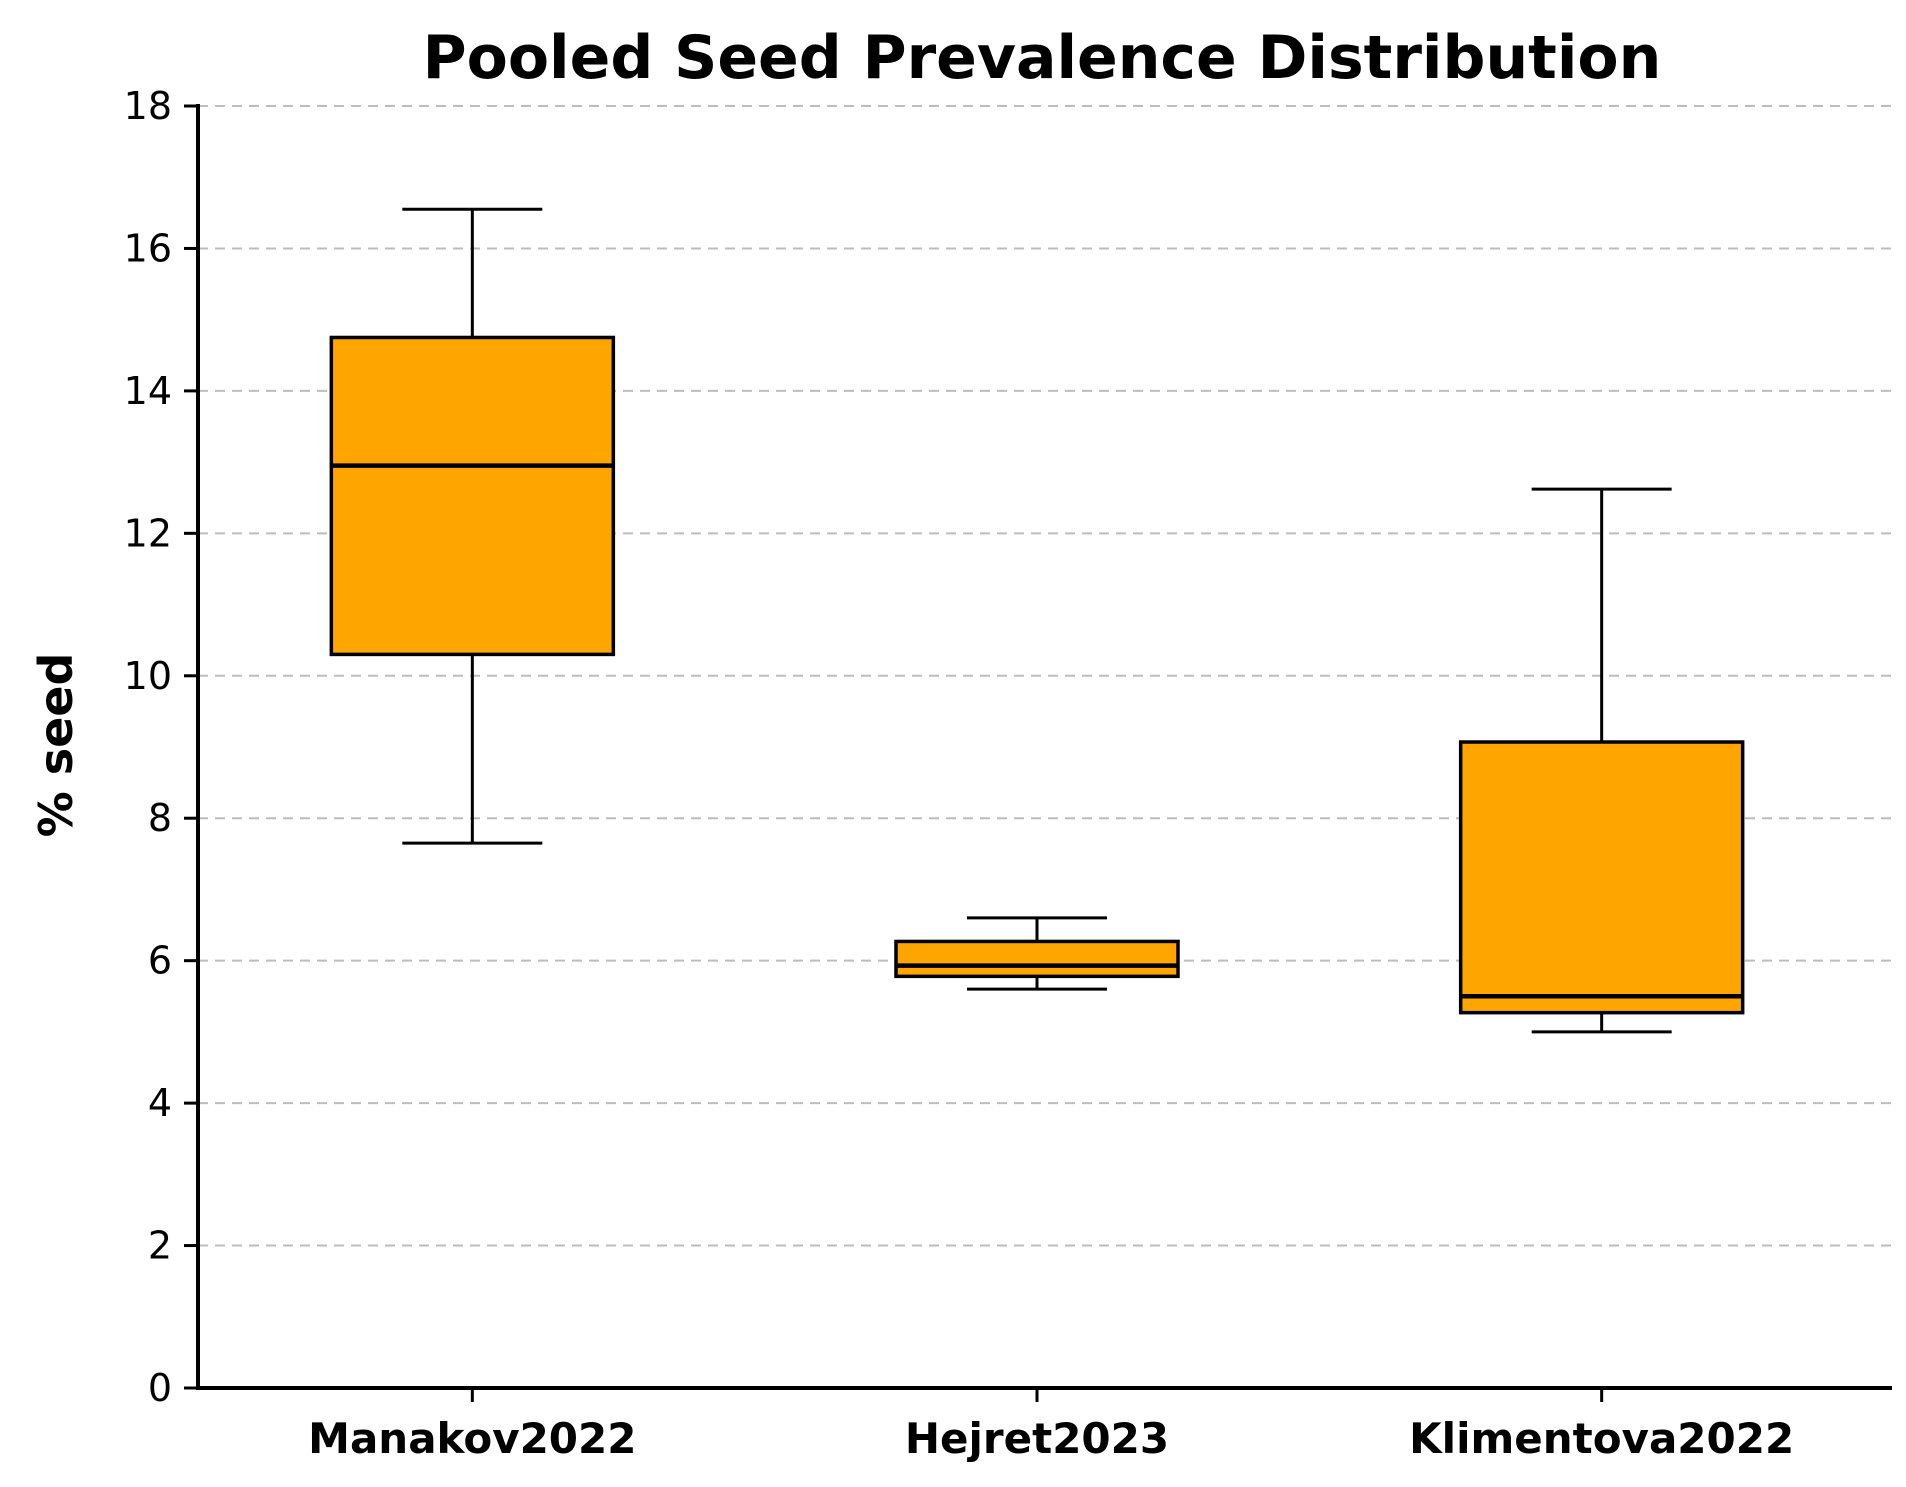  Describe the element at coordinates (160, 1388) in the screenshot. I see `ytick-label-0: 0` at that location.